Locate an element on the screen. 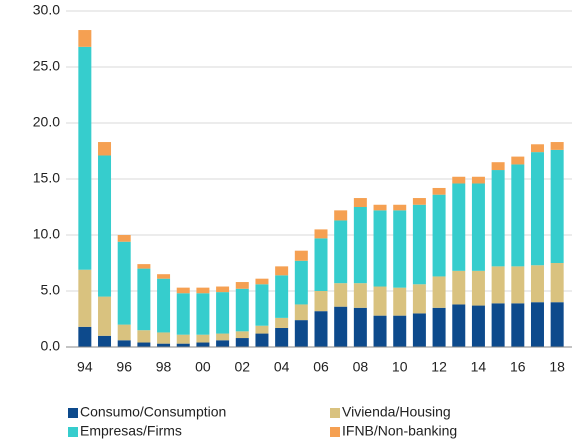 This screenshot has height=446, width=586. y-tick-label: 5.0 is located at coordinates (51, 290).